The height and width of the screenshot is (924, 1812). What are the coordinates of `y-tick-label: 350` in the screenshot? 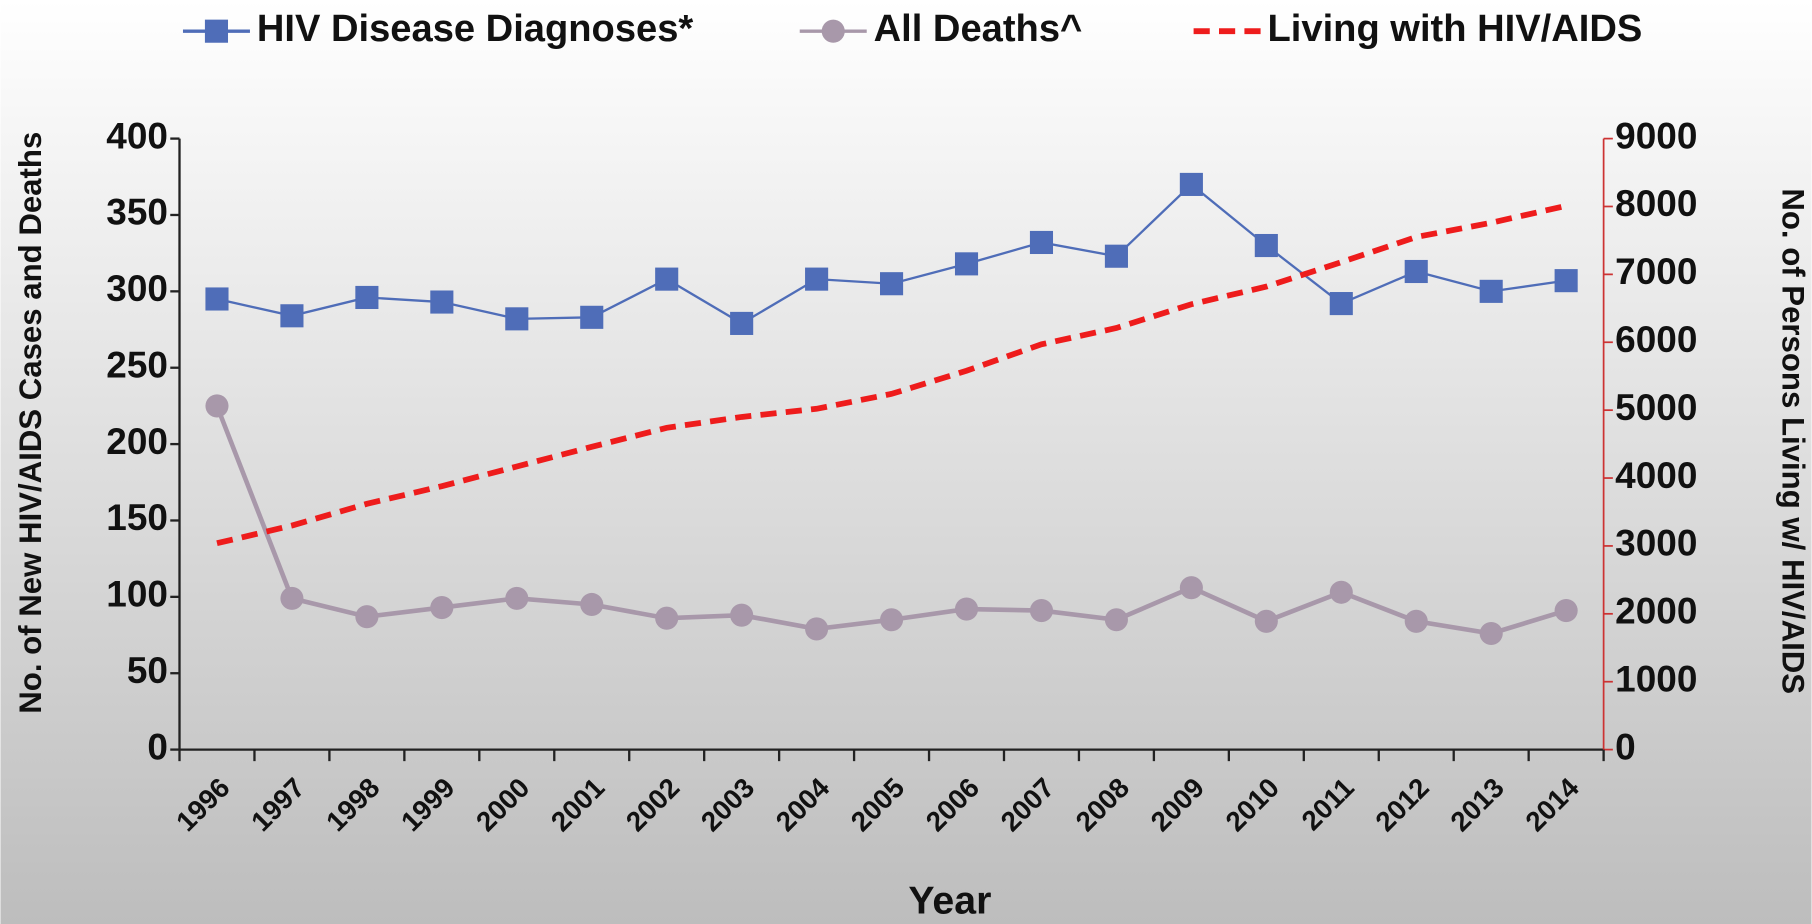 It's located at (137, 212).